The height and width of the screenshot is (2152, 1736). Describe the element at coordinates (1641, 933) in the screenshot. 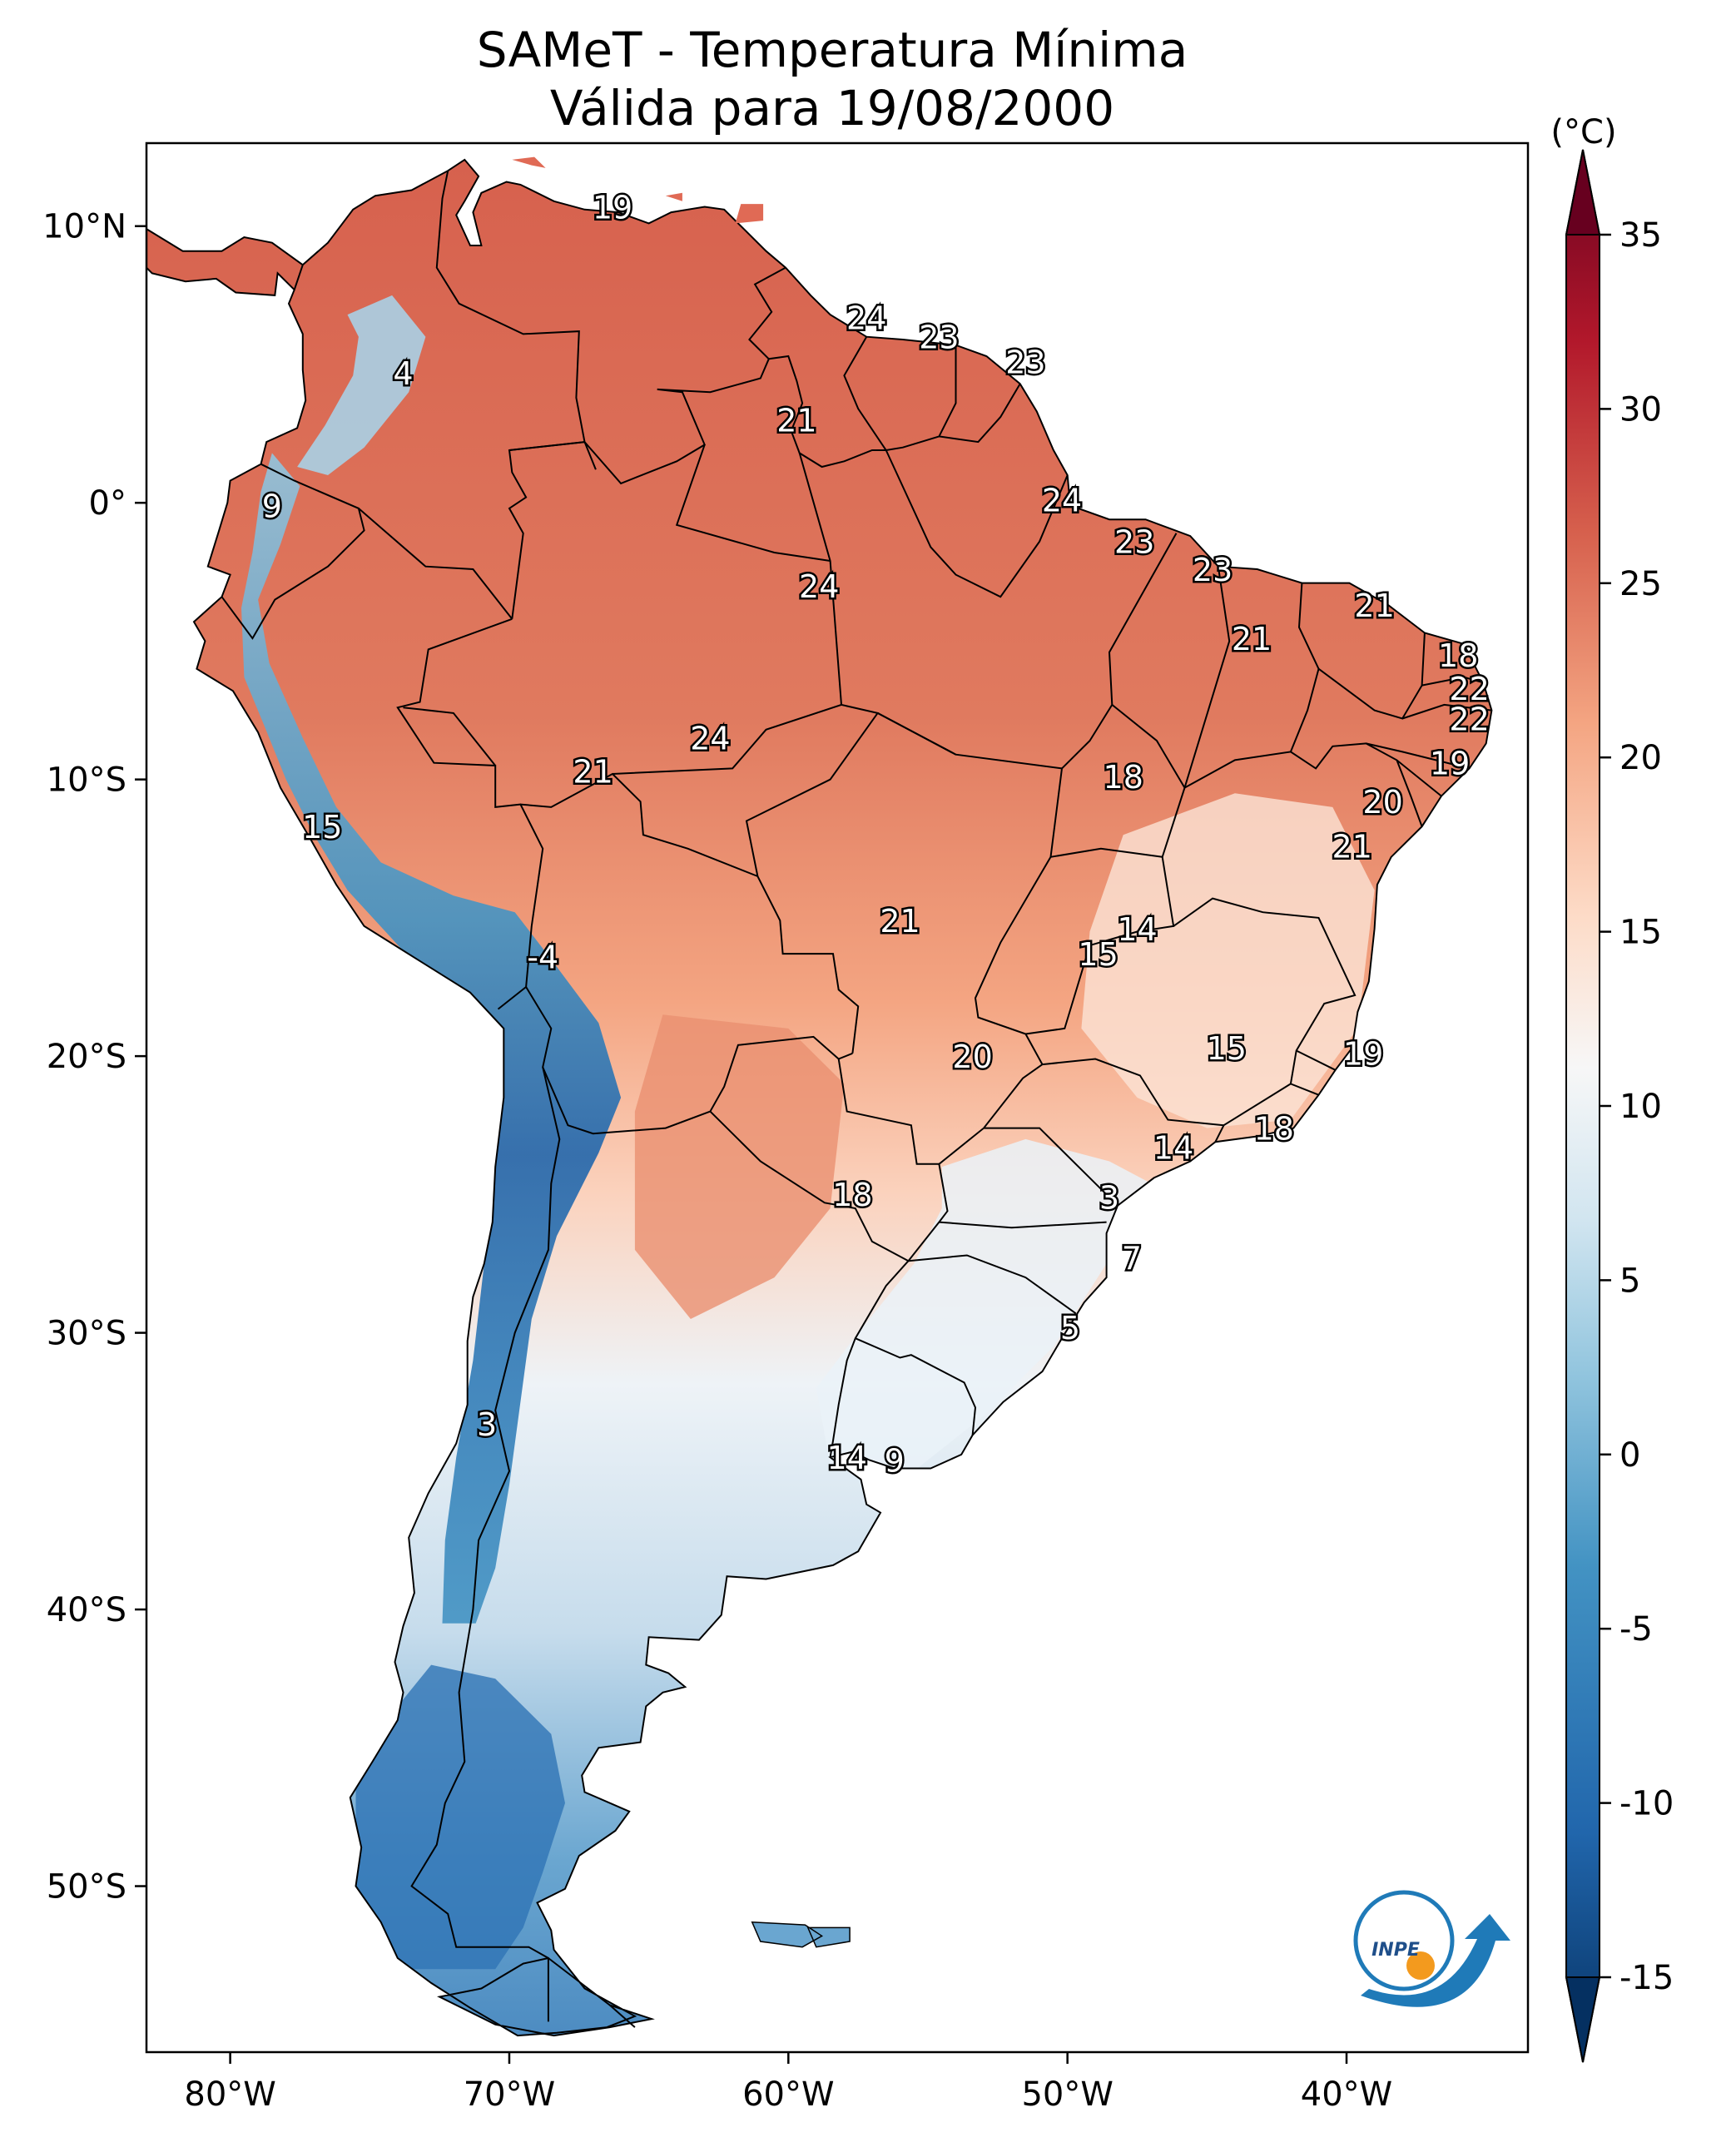

I see `colorbar-tick-label: 15` at that location.